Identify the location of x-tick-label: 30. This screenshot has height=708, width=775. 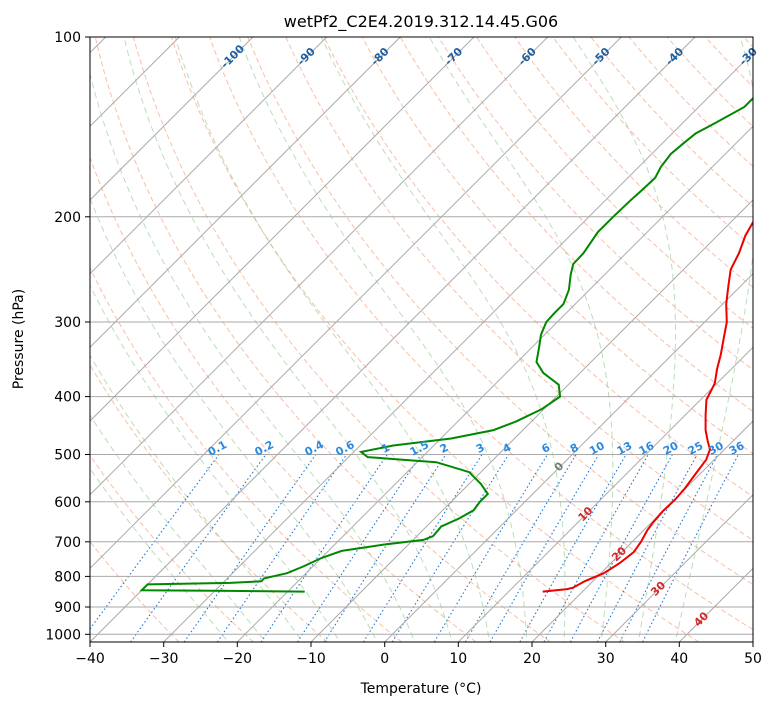
(606, 659).